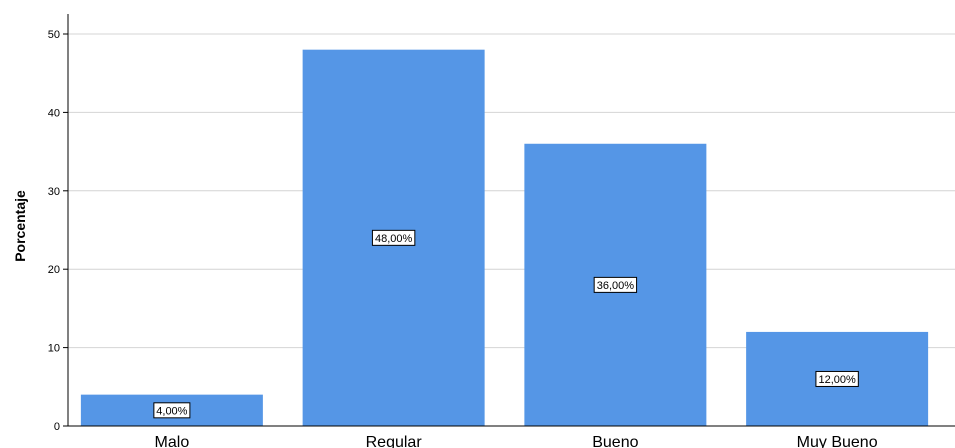  Describe the element at coordinates (54, 349) in the screenshot. I see `y-tick-label: 10` at that location.